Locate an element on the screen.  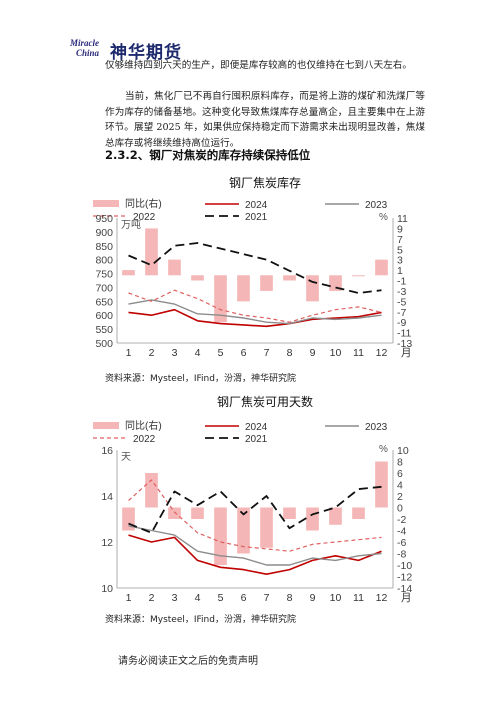
y-tick-left: 800 is located at coordinates (104, 261).